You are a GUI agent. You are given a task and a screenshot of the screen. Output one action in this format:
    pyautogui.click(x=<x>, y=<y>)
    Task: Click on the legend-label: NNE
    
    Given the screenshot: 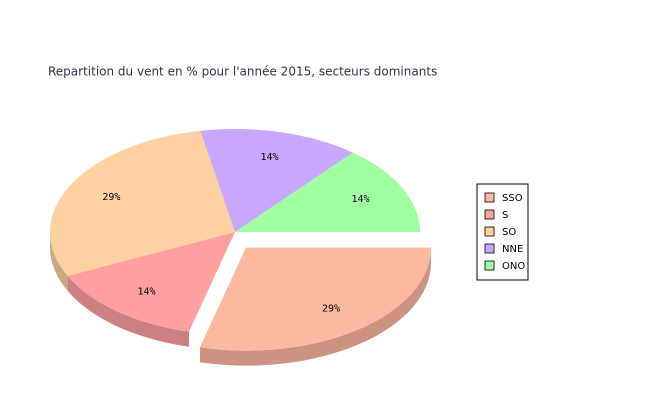 What is the action you would take?
    pyautogui.click(x=512, y=249)
    